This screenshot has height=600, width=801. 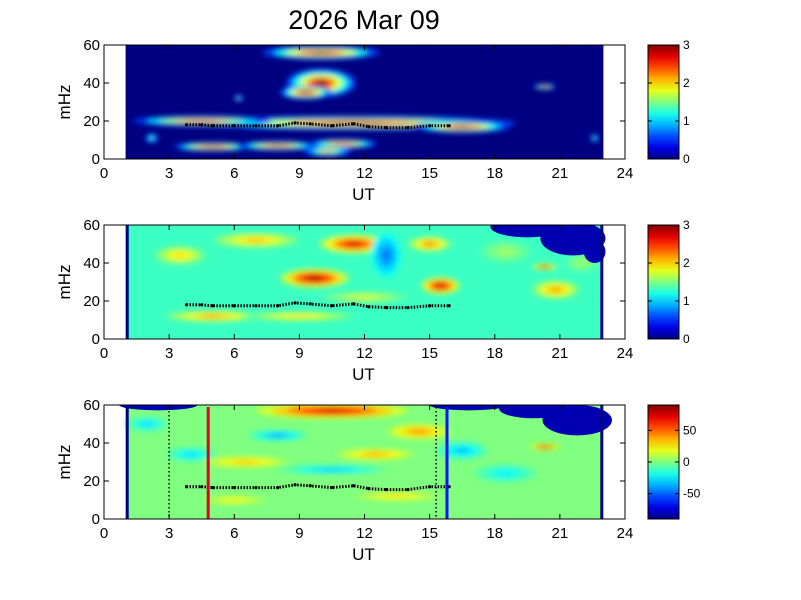 What do you see at coordinates (686, 121) in the screenshot?
I see `colorbar-tick-label: 1` at bounding box center [686, 121].